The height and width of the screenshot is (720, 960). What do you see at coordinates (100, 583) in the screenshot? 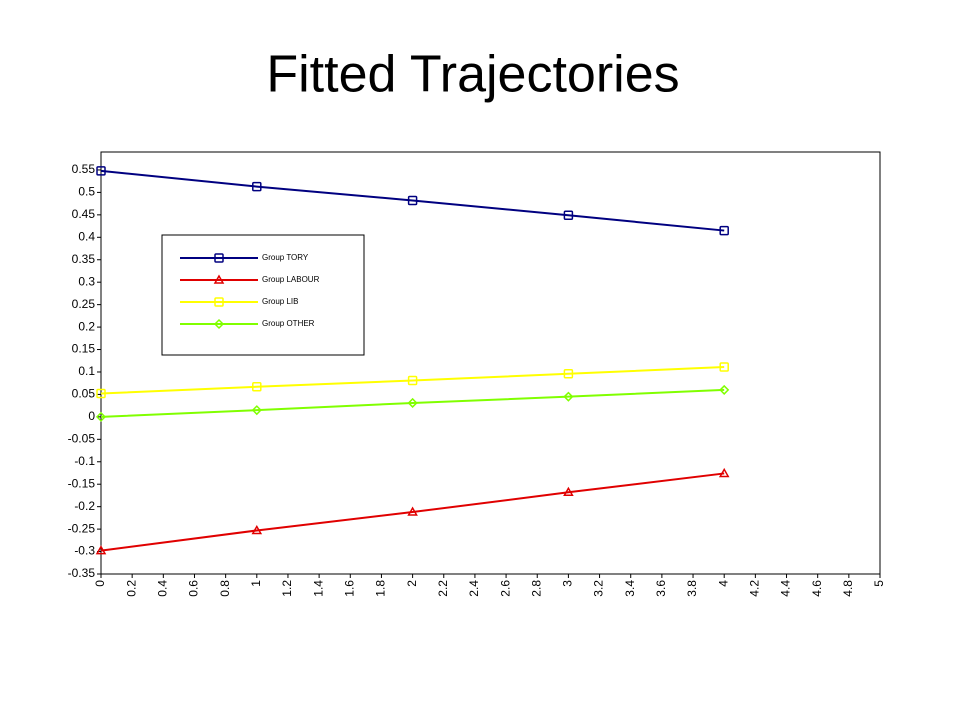
I see `x-tick-label: 0` at bounding box center [100, 583].